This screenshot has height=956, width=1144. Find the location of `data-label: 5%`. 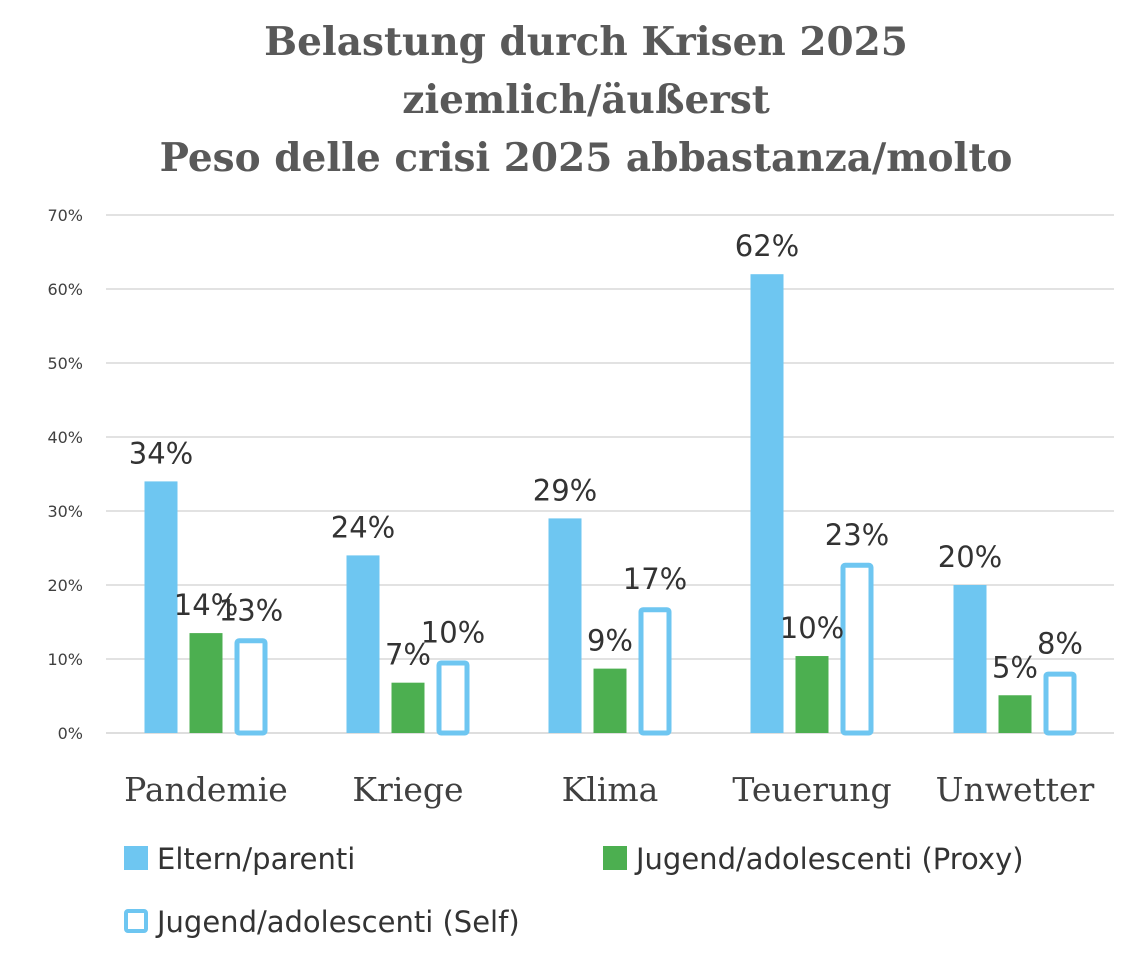

data-label: 5% is located at coordinates (1015, 667).